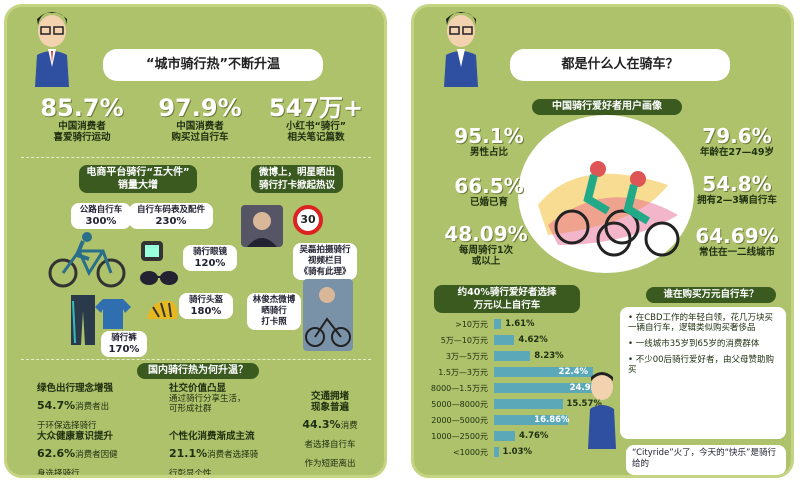 This screenshot has height=485, width=800. I want to click on reason-card: 大众健康意识提升 62.6%消费者因健 身选择骑行, so click(89, 454).